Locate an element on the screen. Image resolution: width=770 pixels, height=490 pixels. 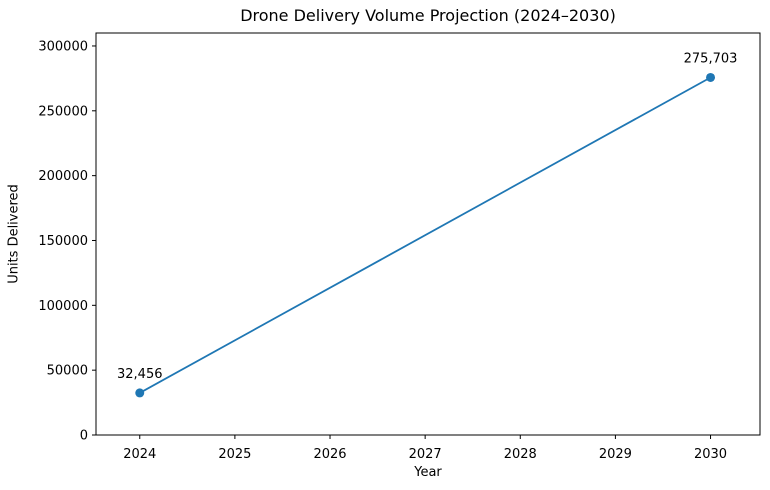
x-tick-label: 2024 is located at coordinates (139, 454).